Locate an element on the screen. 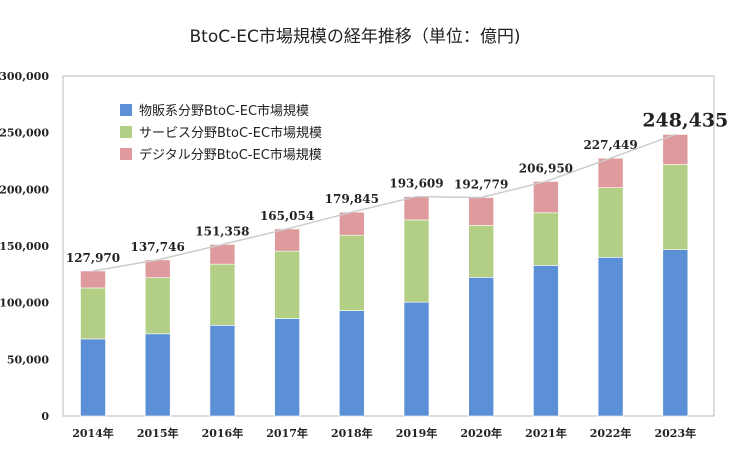 The image size is (730, 450). legend-label: 物販系分野BtoC-EC市場規模 is located at coordinates (224, 111).